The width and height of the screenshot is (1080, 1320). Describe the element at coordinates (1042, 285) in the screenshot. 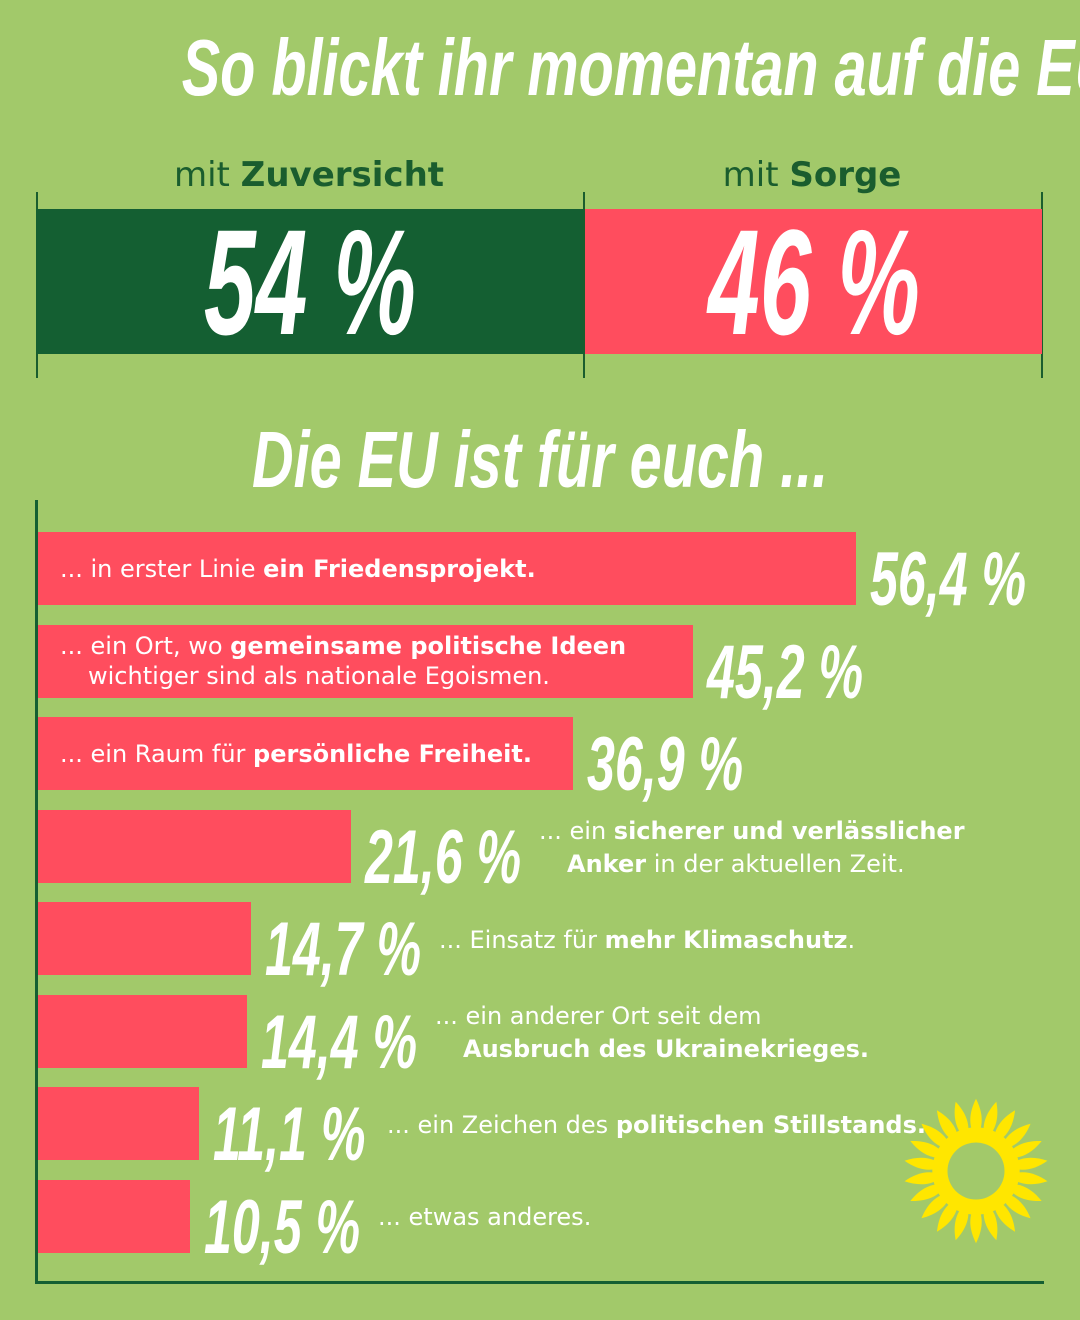

I see `tick-right` at that location.